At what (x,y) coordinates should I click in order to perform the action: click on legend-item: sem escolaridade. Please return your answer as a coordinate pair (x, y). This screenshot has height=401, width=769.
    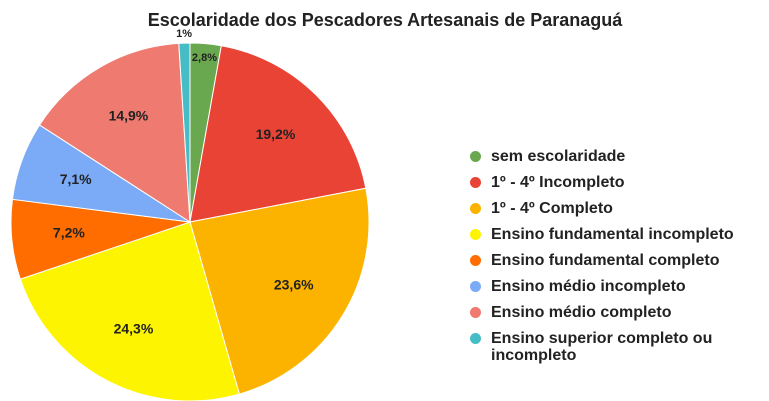
    Looking at the image, I should click on (618, 156).